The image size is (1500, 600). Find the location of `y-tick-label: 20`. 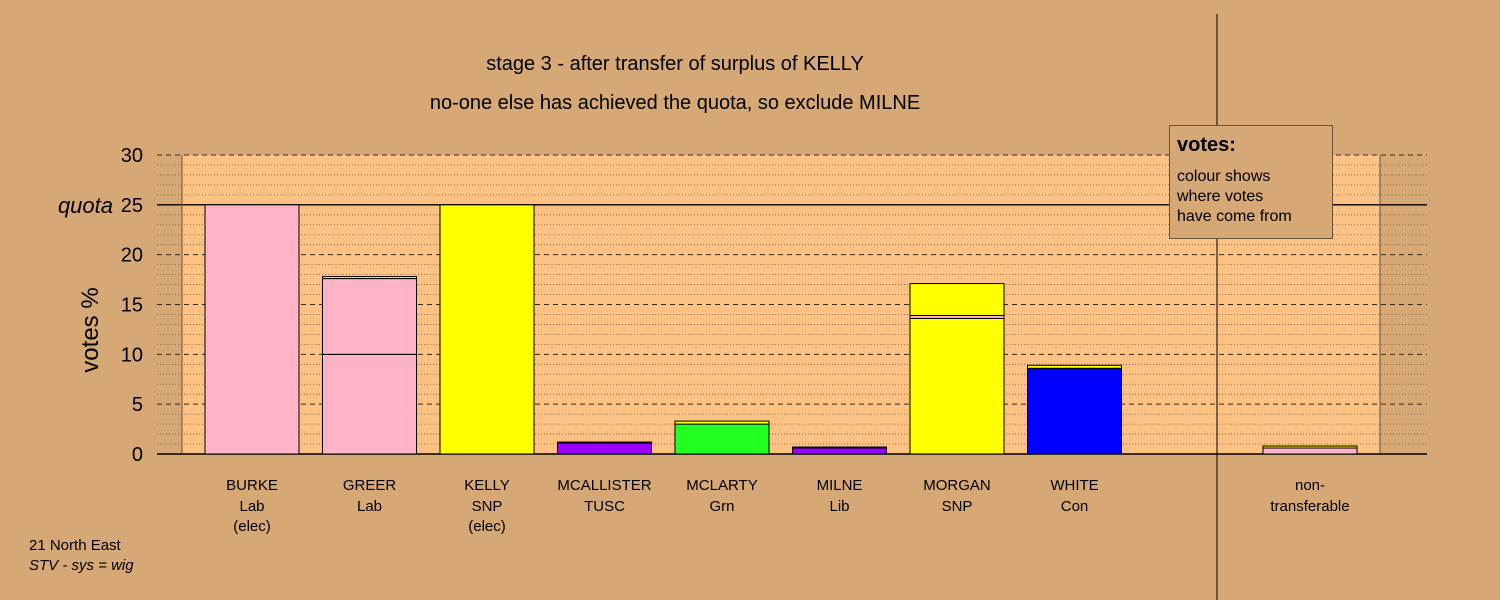

y-tick-label: 20 is located at coordinates (132, 256).